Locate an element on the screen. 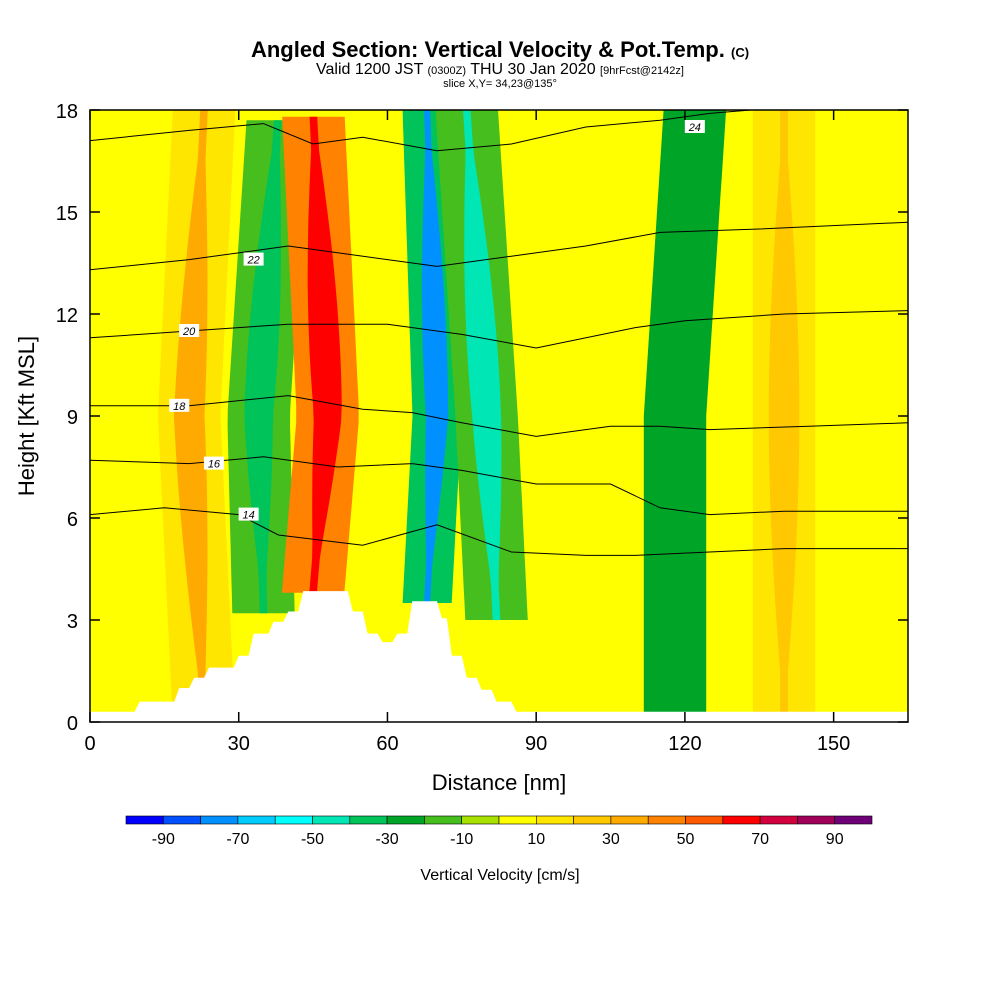  colorbar-tick-label: -50 is located at coordinates (312, 839).